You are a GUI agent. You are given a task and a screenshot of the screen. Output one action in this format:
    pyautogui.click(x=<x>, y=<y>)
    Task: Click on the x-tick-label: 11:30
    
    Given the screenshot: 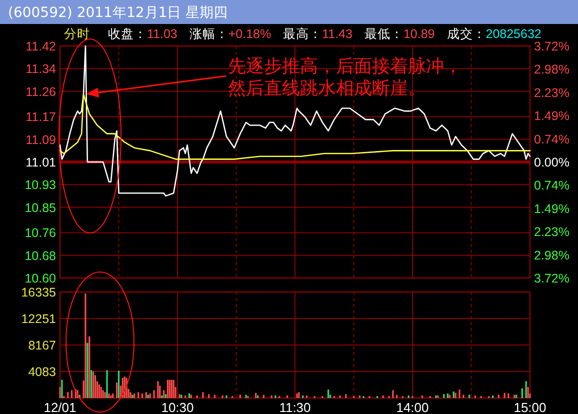 What is the action you would take?
    pyautogui.click(x=295, y=407)
    